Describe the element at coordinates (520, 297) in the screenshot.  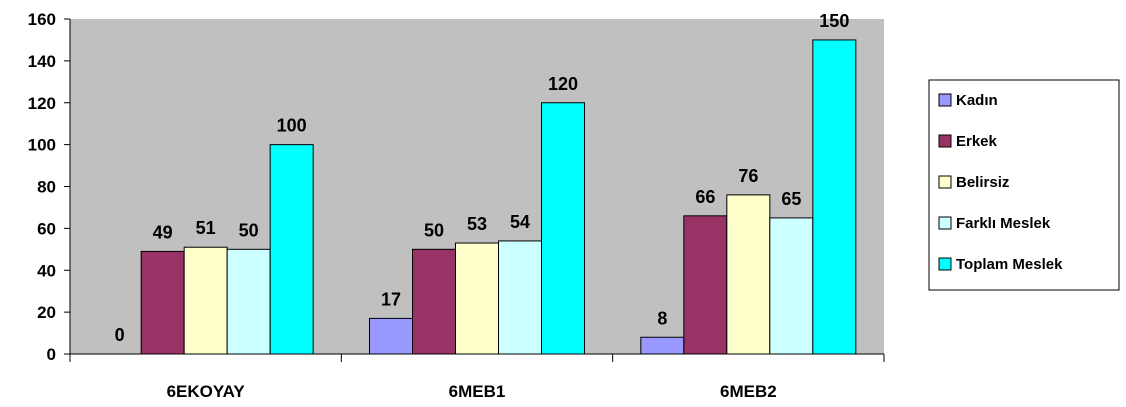
I see `bar-farkli-meslek-6meb1` at that location.